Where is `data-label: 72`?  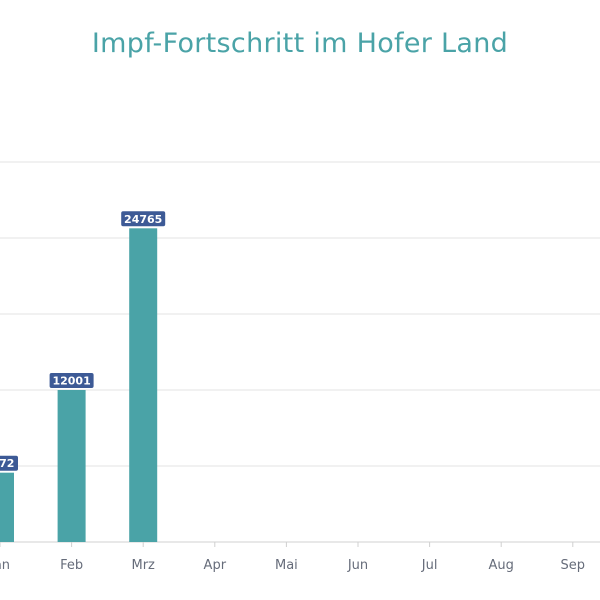
data-label: 72 is located at coordinates (7, 463).